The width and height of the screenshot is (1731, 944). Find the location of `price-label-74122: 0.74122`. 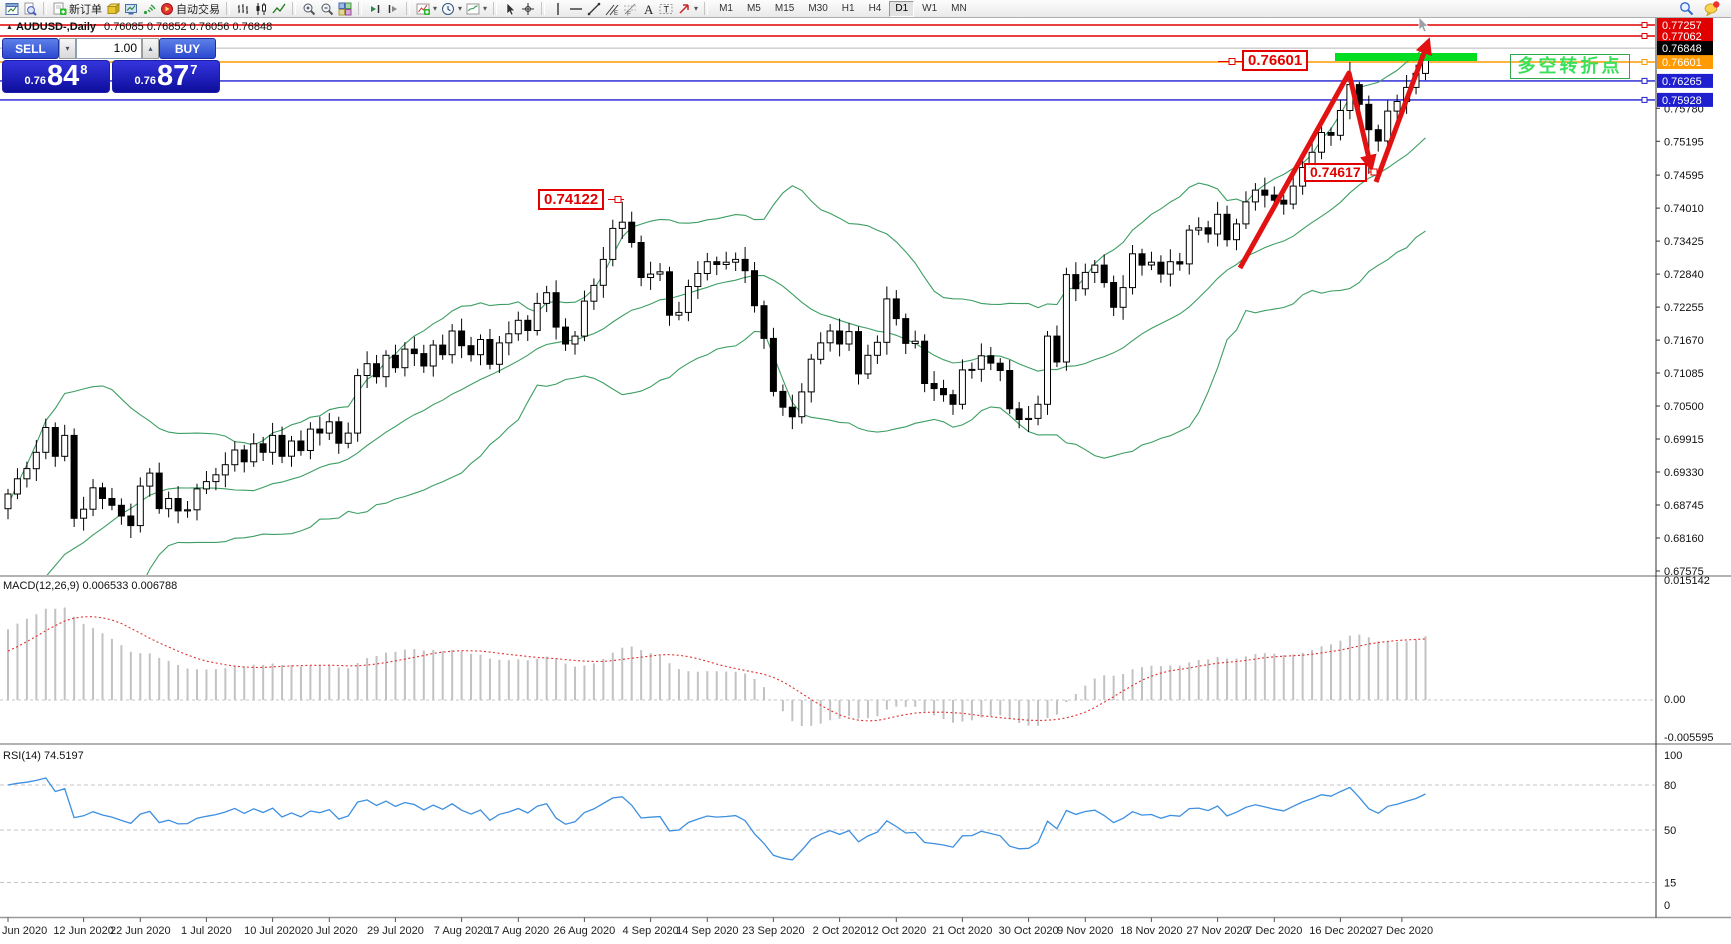

price-label-74122: 0.74122 is located at coordinates (571, 199).